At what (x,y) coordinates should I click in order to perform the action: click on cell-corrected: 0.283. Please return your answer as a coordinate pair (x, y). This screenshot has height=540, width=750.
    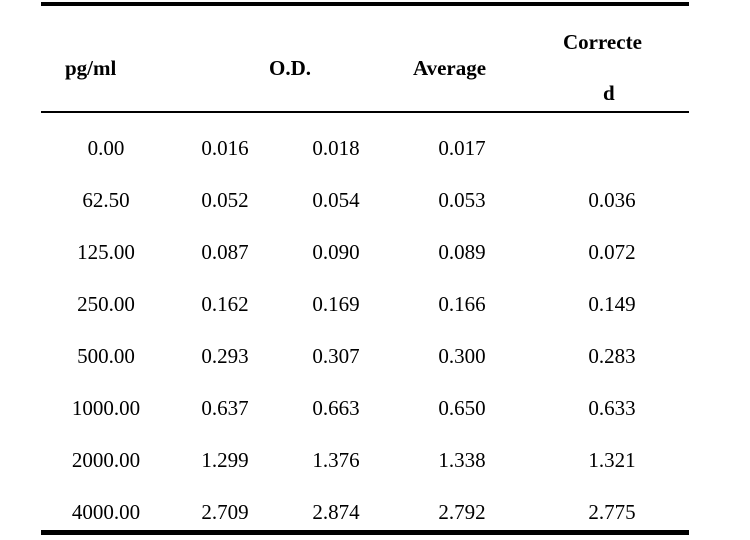
    Looking at the image, I should click on (612, 356).